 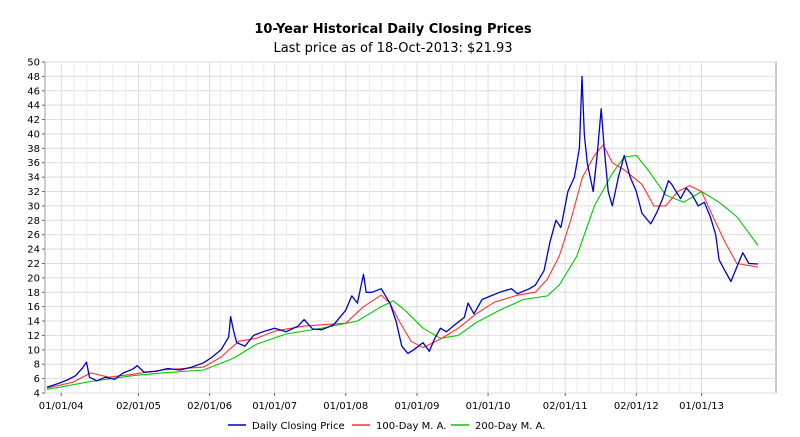 I want to click on y-tick-label: 50, so click(x=33, y=63).